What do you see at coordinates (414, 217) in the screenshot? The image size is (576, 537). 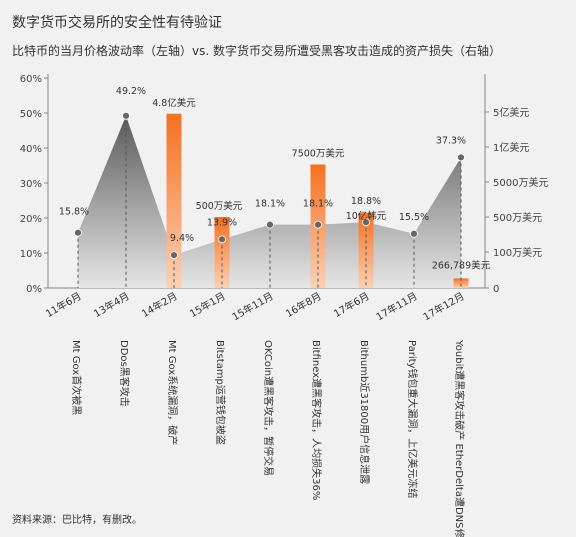 I see `volatility-label: 15.5%` at bounding box center [414, 217].